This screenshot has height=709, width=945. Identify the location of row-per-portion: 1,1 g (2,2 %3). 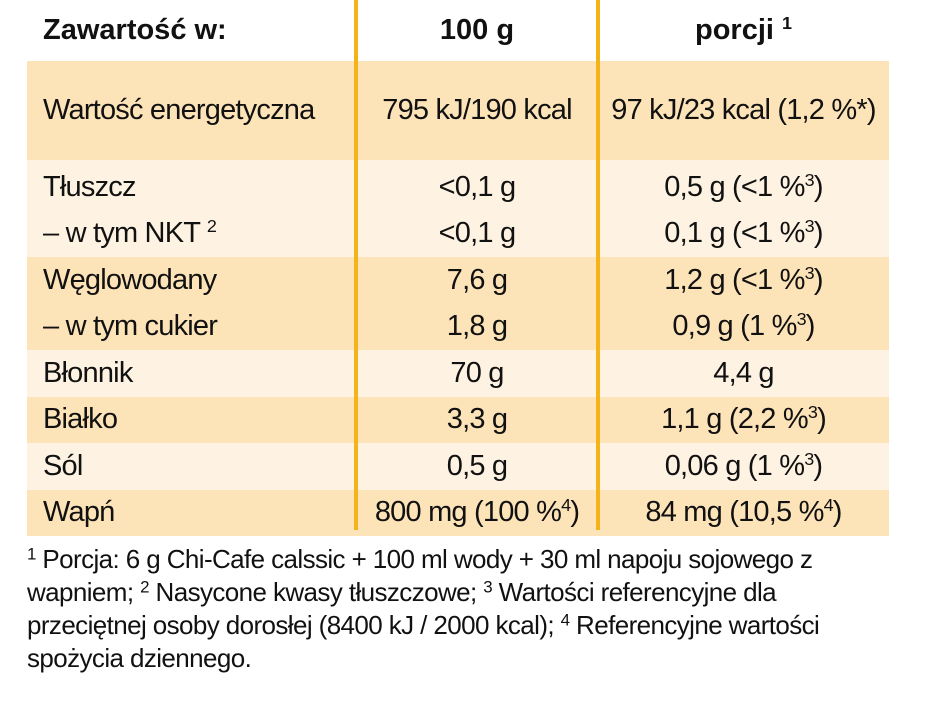
(743, 419).